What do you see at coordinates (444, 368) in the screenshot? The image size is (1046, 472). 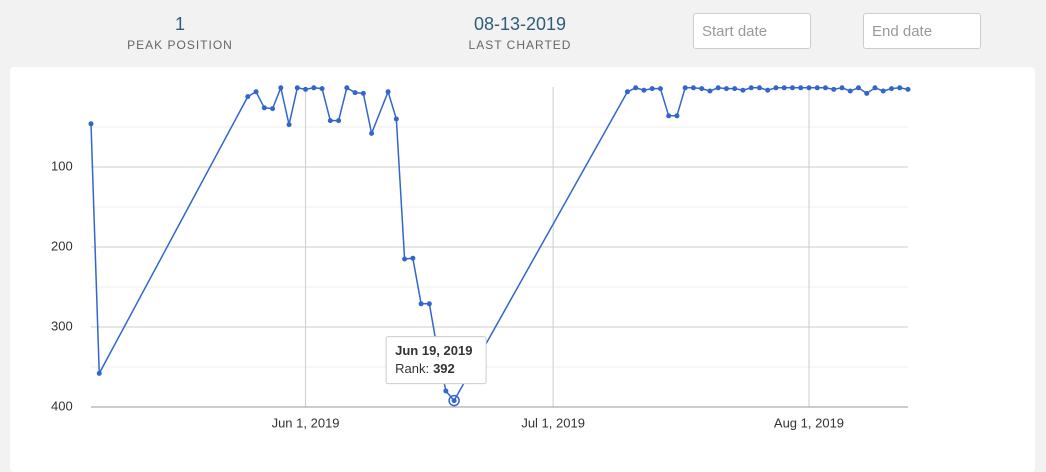 I see `tooltip-value: 392` at bounding box center [444, 368].